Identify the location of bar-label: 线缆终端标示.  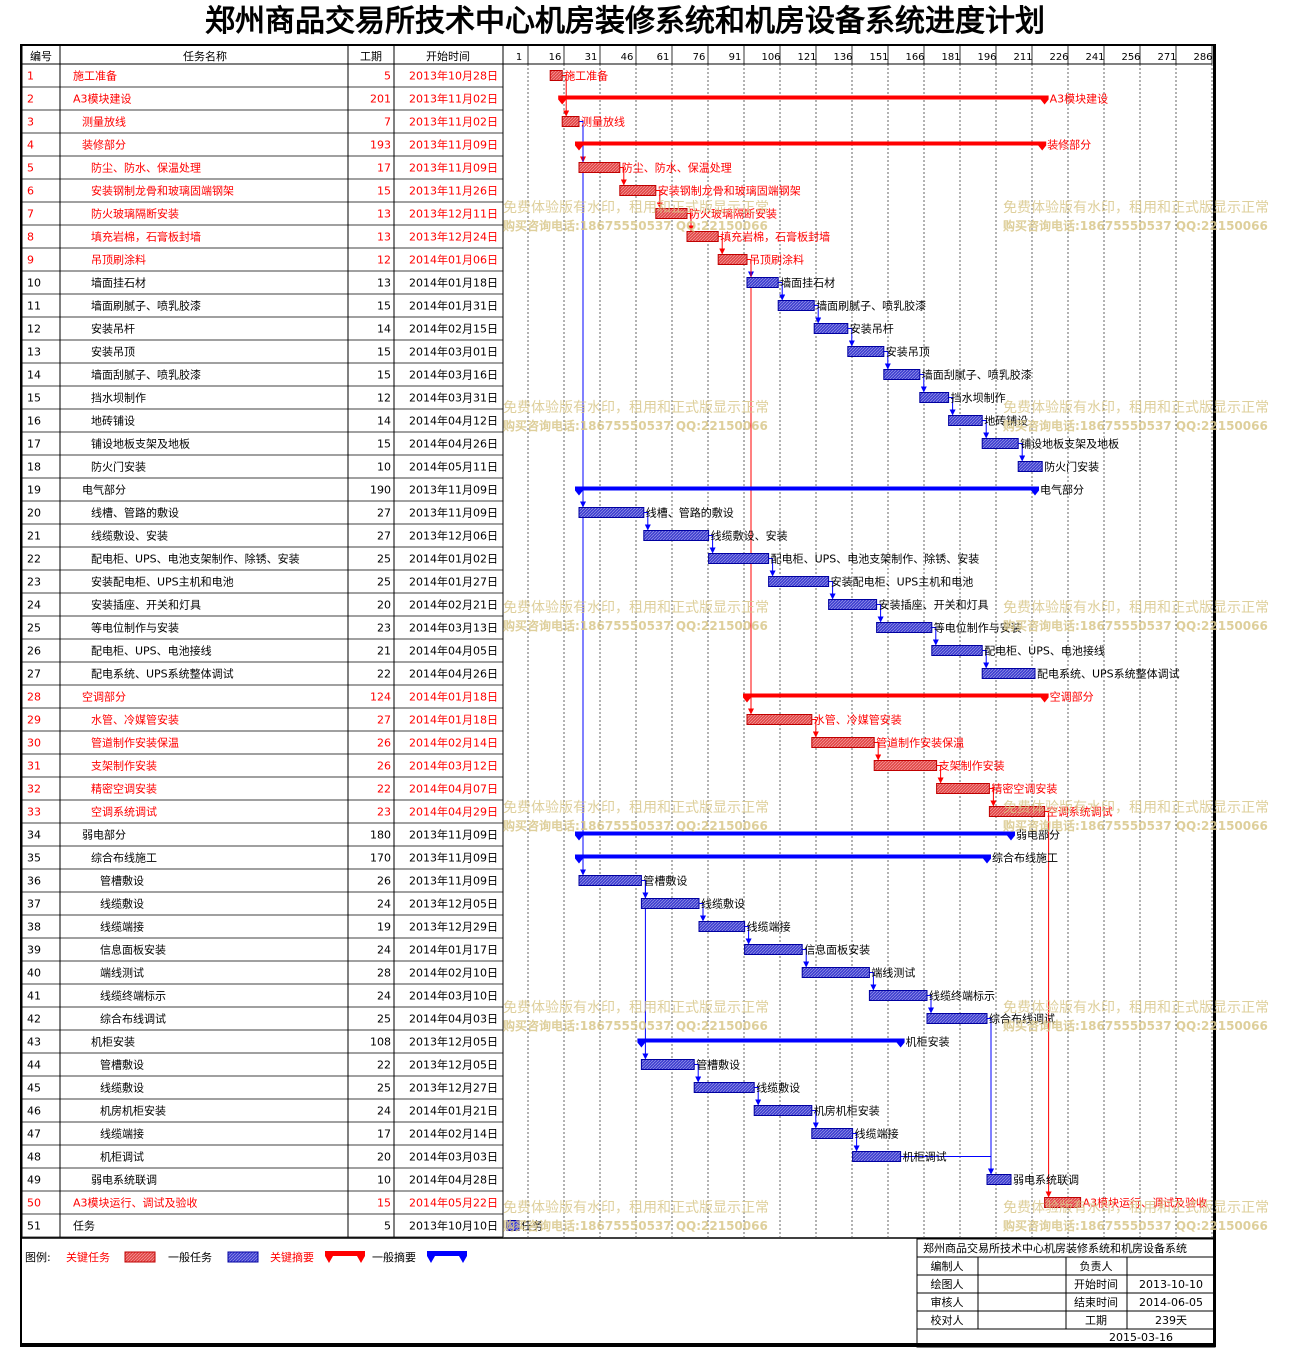
(962, 996).